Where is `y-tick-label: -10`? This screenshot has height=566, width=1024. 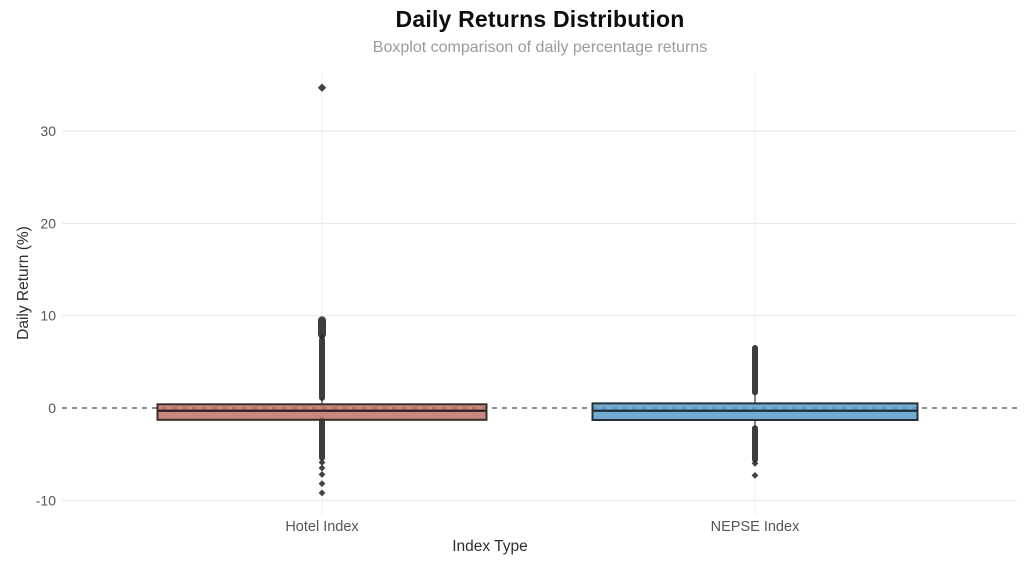
y-tick-label: -10 is located at coordinates (46, 500).